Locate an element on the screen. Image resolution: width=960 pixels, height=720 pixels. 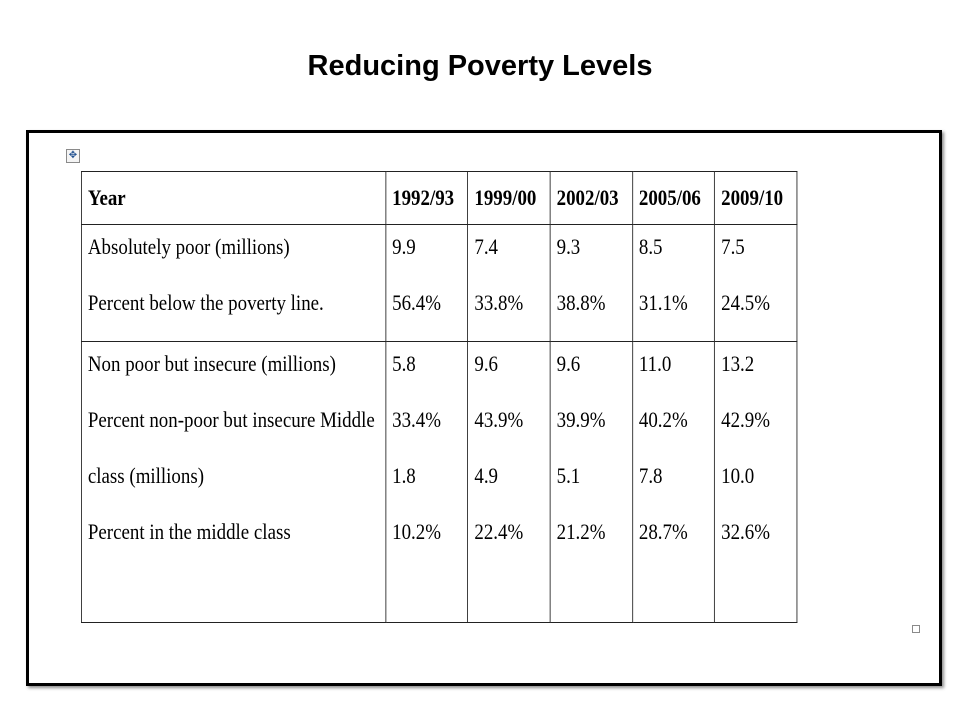
value: 33.8% is located at coordinates (499, 302).